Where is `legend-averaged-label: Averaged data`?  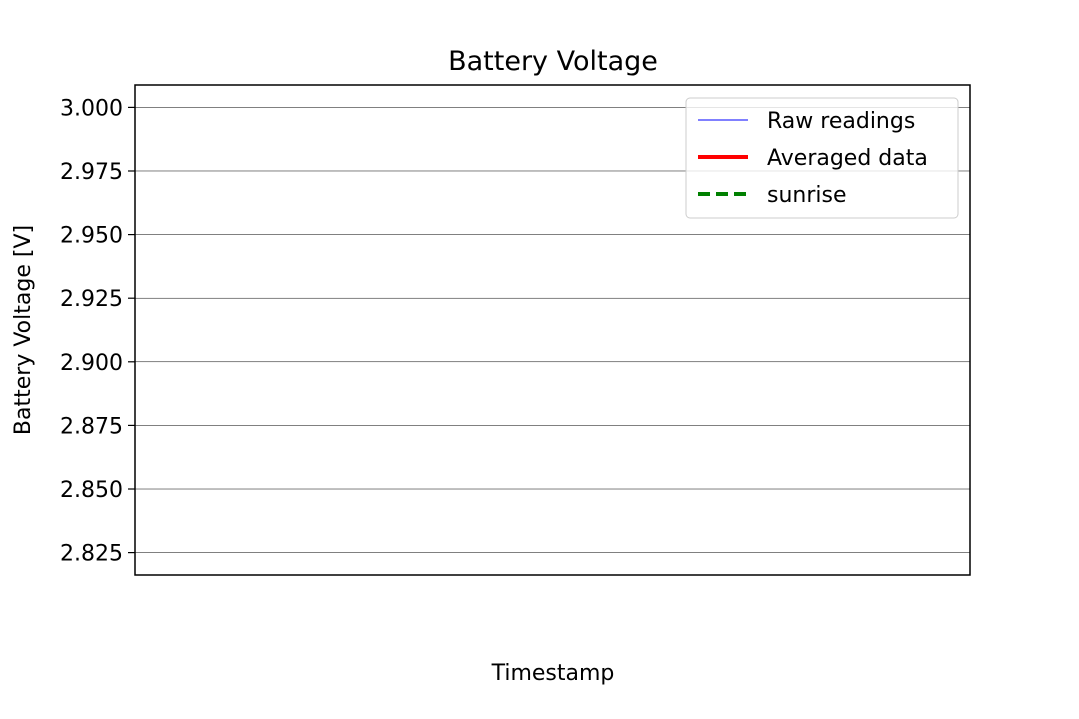 legend-averaged-label: Averaged data is located at coordinates (847, 158).